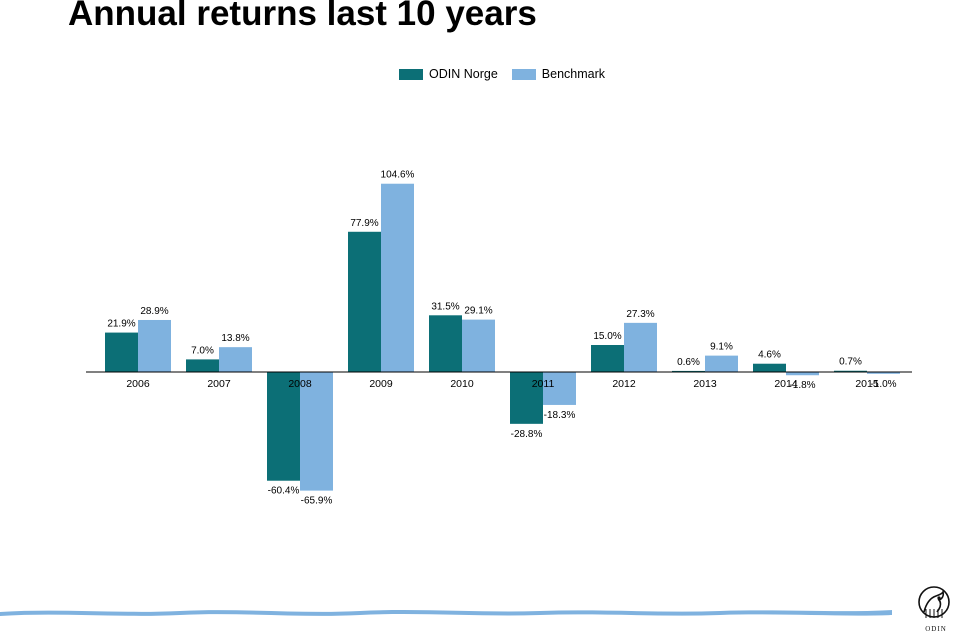 This screenshot has width=960, height=634. Describe the element at coordinates (802, 385) in the screenshot. I see `data-label-benchmark-2014: -1.8%` at that location.